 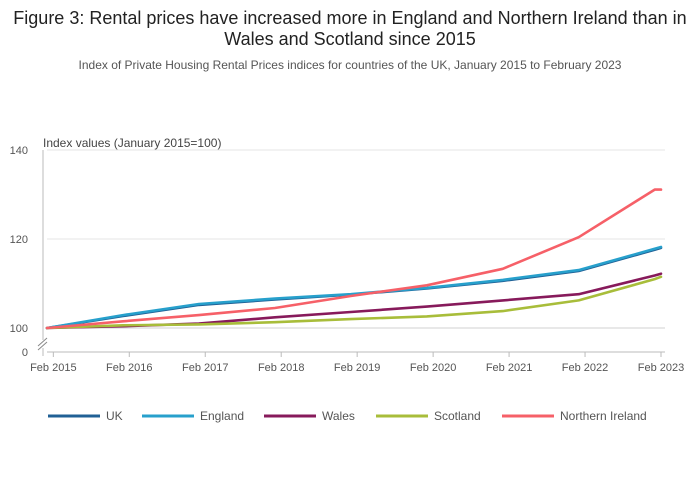 What do you see at coordinates (585, 368) in the screenshot?
I see `x-tick-label: Feb 2022` at bounding box center [585, 368].